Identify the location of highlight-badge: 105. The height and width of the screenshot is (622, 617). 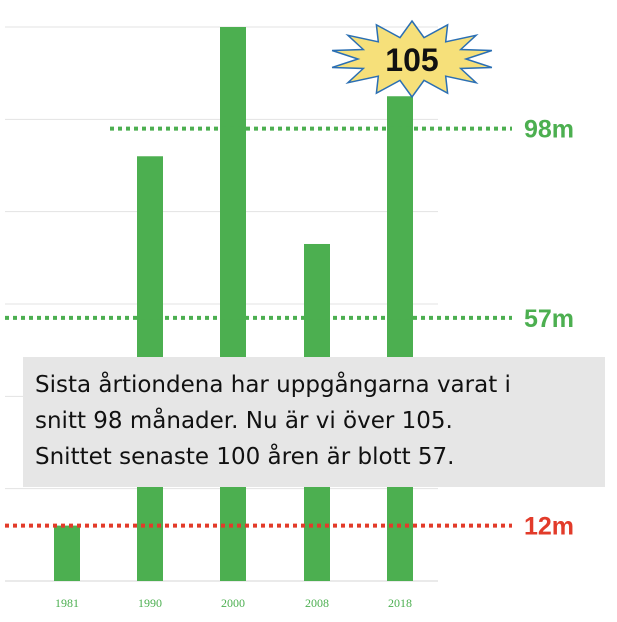
(412, 59).